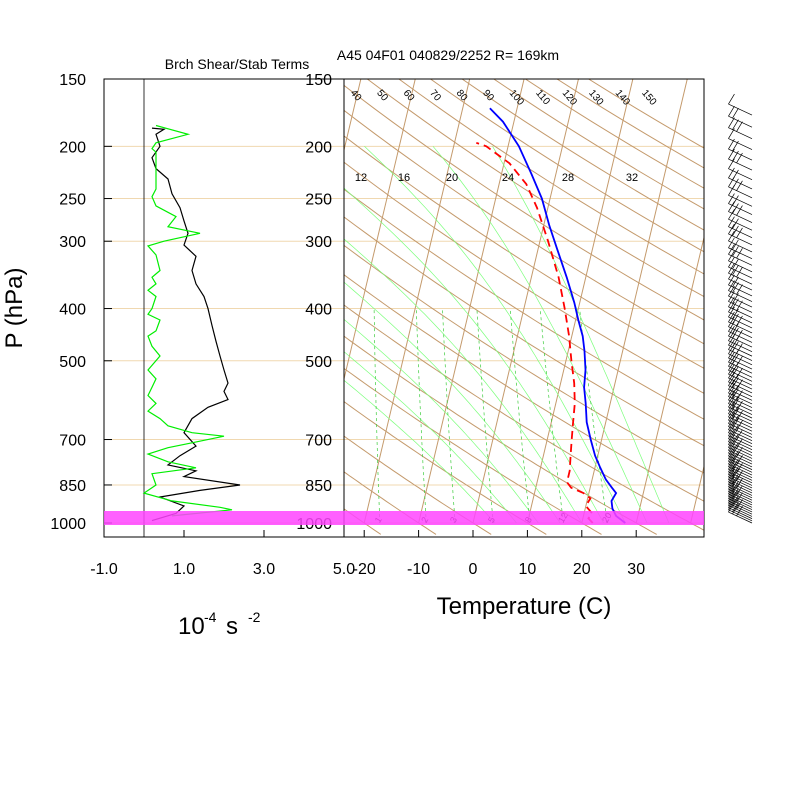 Image resolution: width=800 pixels, height=800 pixels. I want to click on temperature-profile-line, so click(557, 315).